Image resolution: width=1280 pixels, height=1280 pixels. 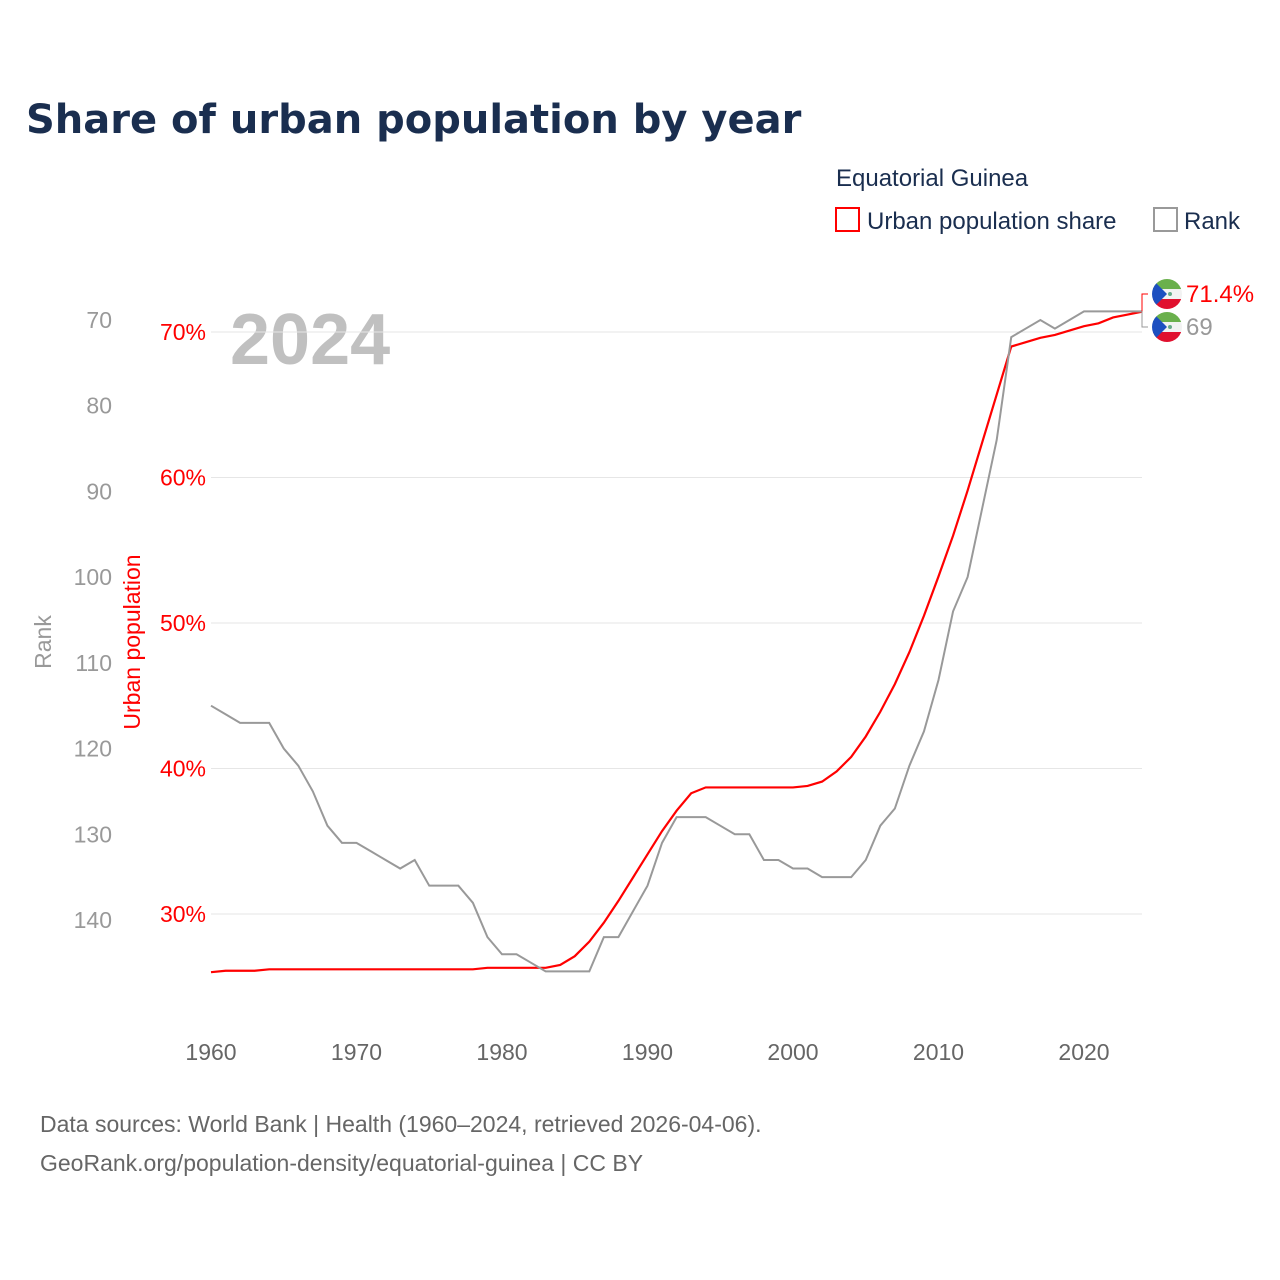 I want to click on rank-tick-label: 110, so click(x=93, y=663).